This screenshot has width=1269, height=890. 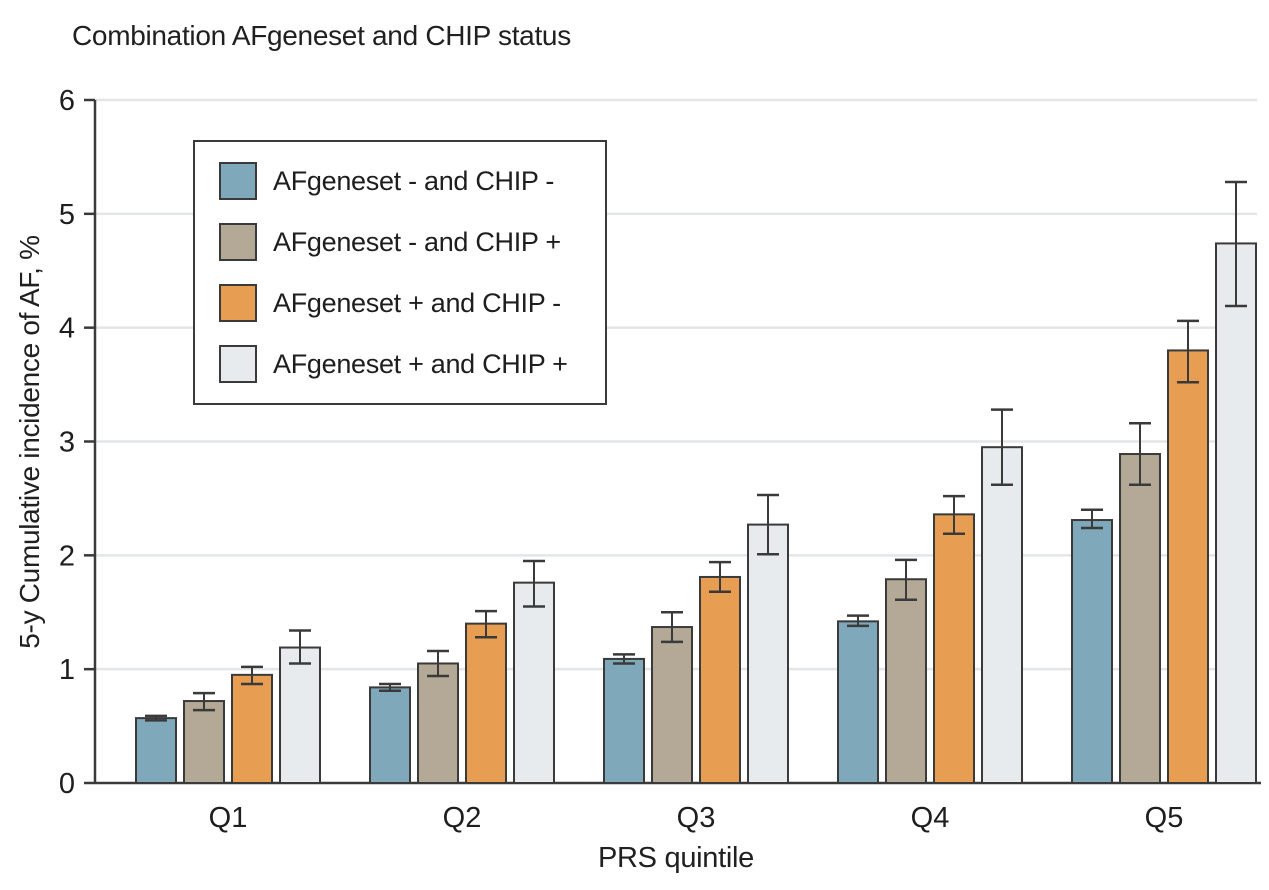 I want to click on y-tick-label: 4, so click(x=67, y=329).